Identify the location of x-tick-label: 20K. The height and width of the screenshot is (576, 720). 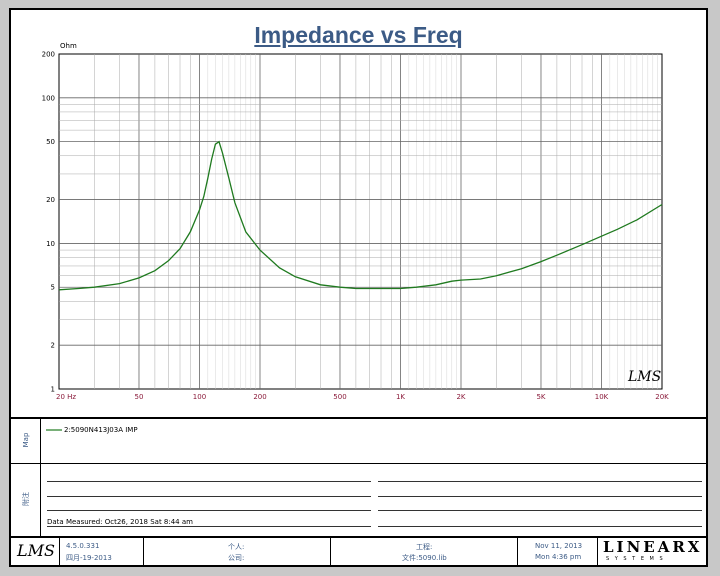
(662, 397).